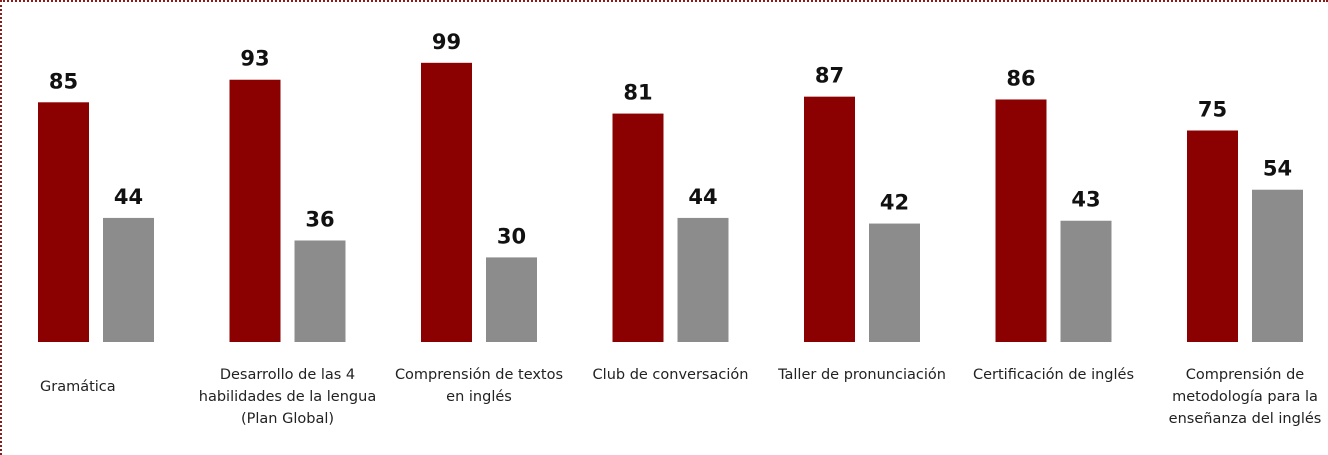  I want to click on value-label: 86, so click(1020, 78).